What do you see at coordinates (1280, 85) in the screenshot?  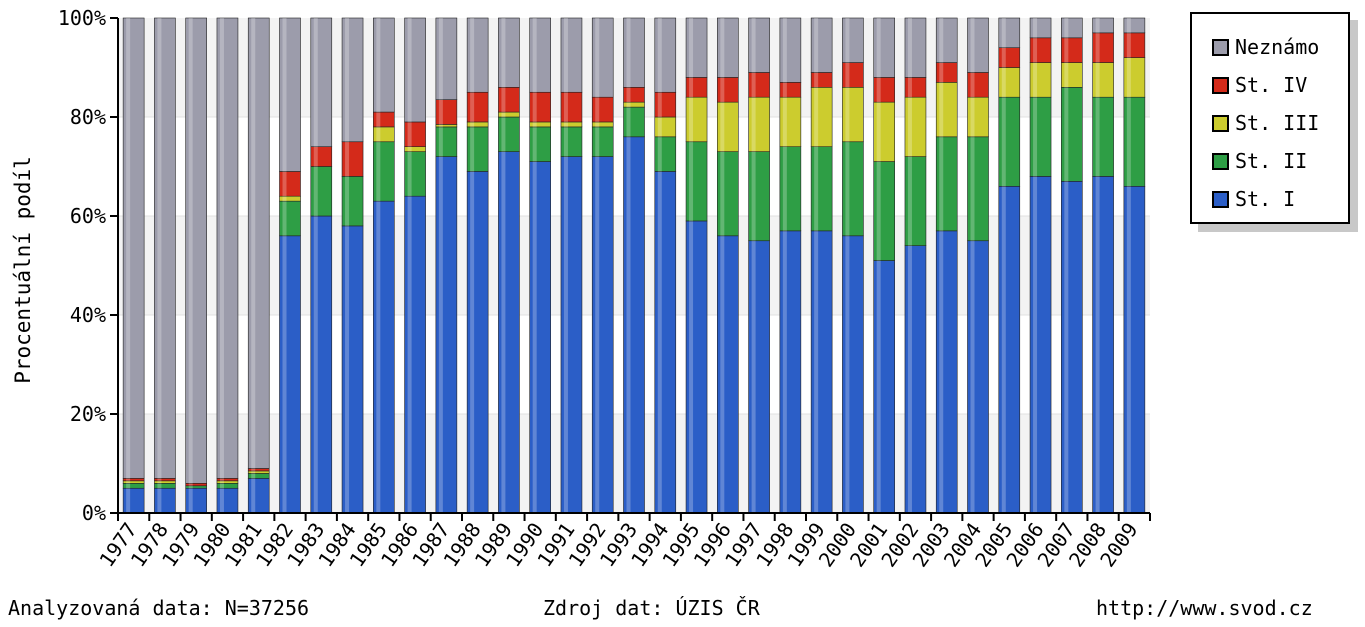 I see `legend-item: St. IV` at bounding box center [1280, 85].